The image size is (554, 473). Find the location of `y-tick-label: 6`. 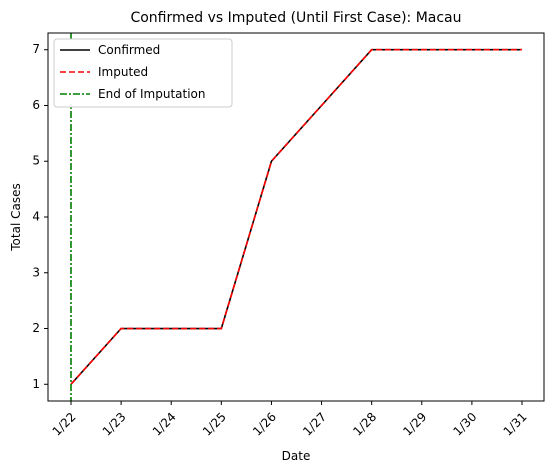

y-tick-label: 6 is located at coordinates (36, 105).